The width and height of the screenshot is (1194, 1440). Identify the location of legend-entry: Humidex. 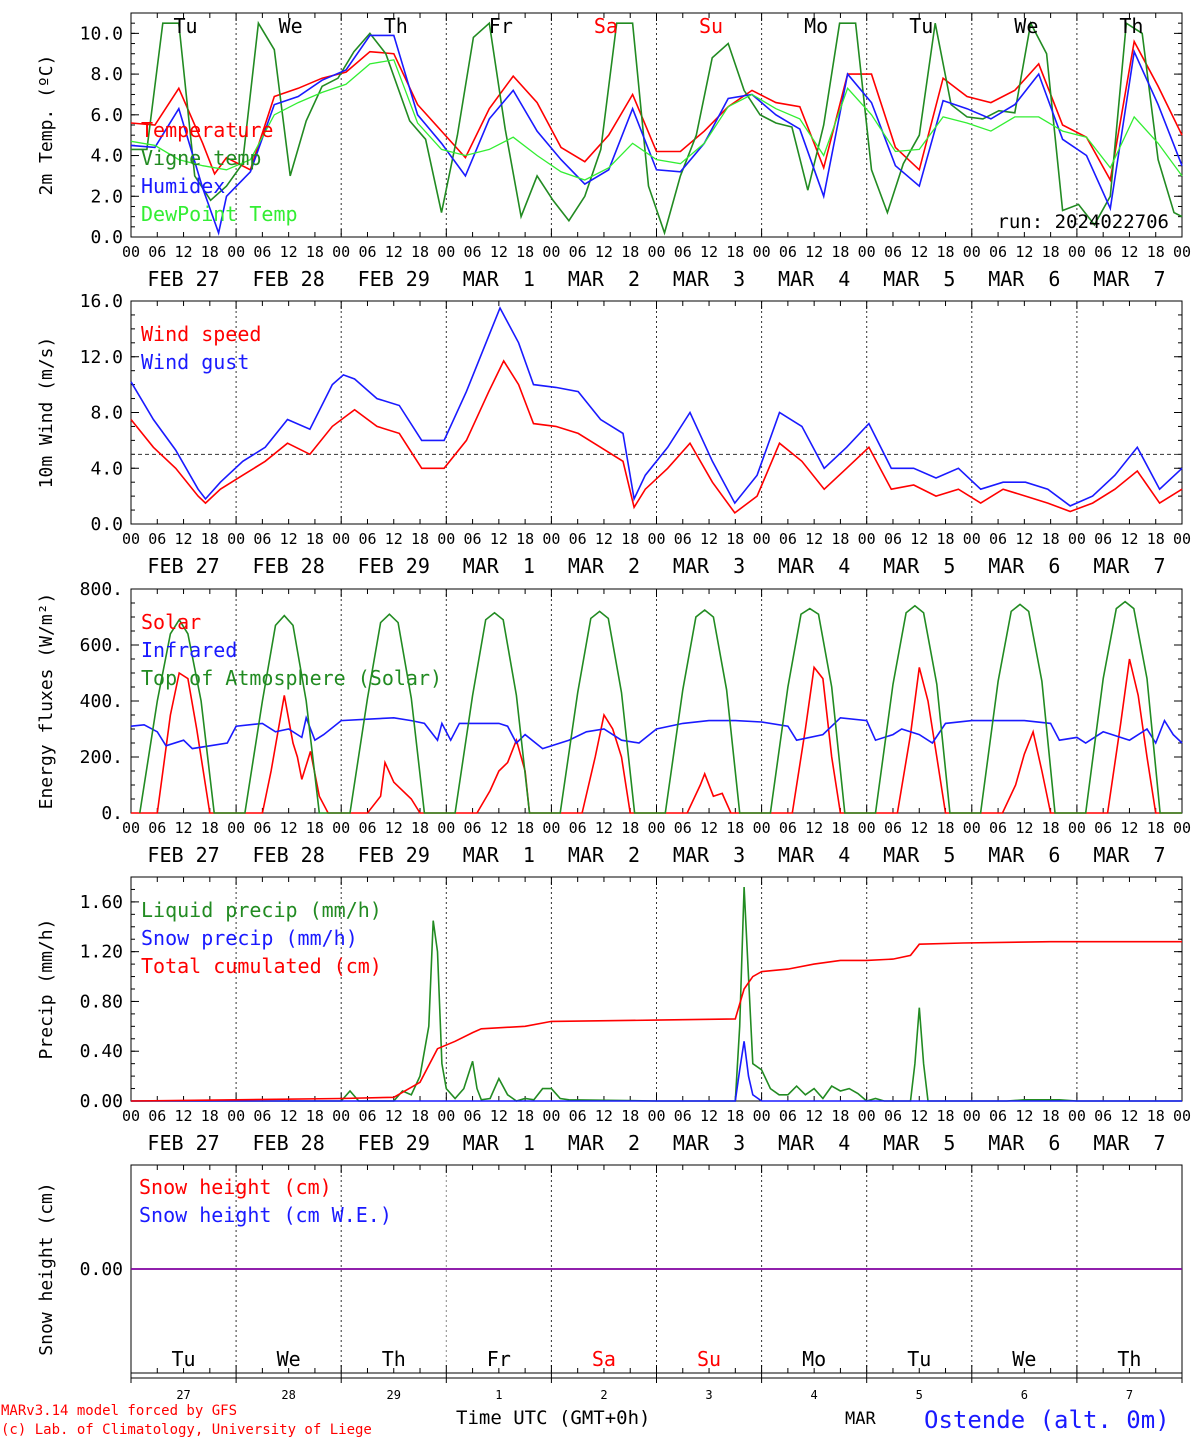
(183, 186).